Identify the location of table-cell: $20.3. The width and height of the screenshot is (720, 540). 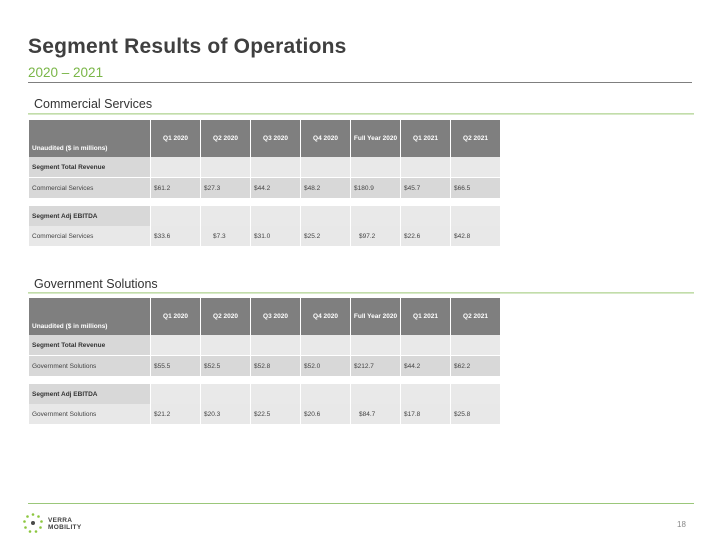
(225, 414).